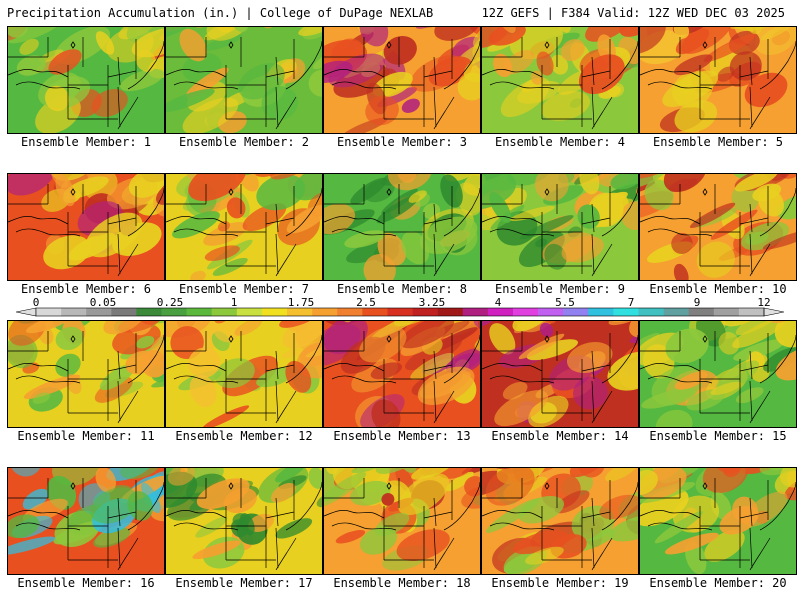  What do you see at coordinates (560, 583) in the screenshot?
I see `ensemble-member-label: Ensemble Member: 19` at bounding box center [560, 583].